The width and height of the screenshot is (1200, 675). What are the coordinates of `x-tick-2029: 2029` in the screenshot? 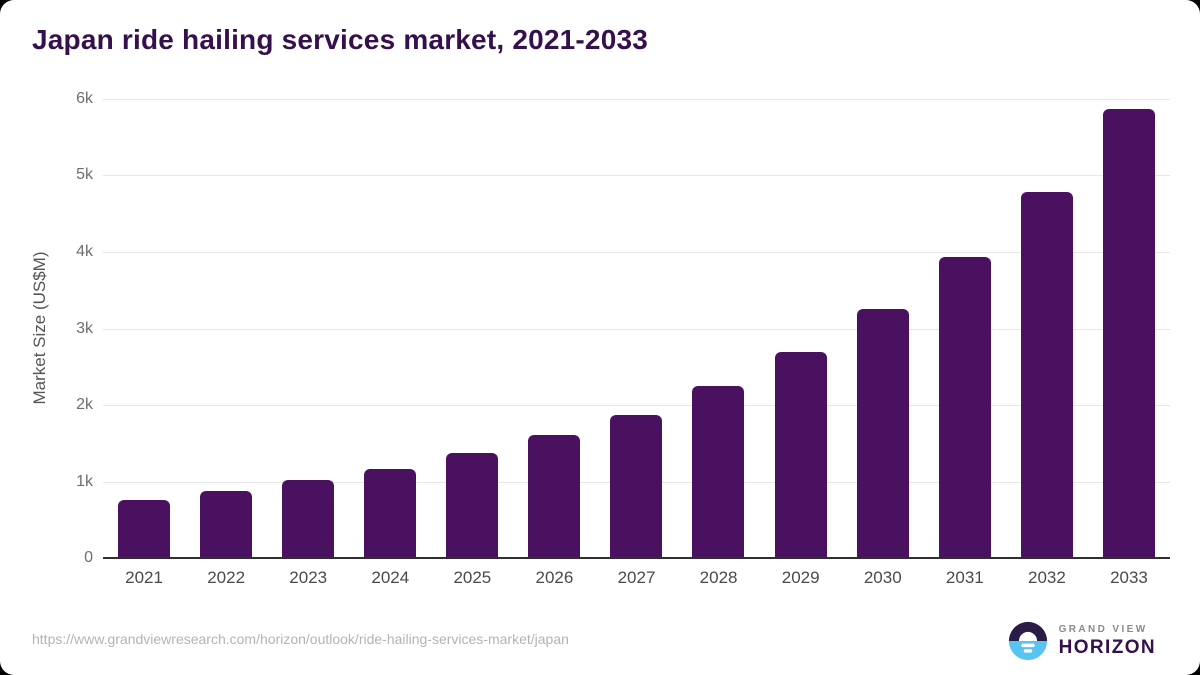 It's located at (800, 577).